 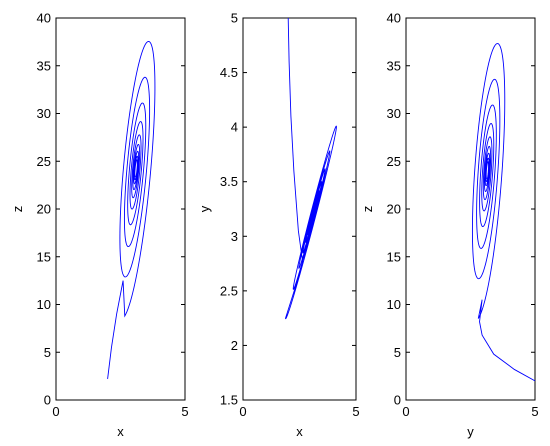 I want to click on y-tick-label: 4.5, so click(x=229, y=72).